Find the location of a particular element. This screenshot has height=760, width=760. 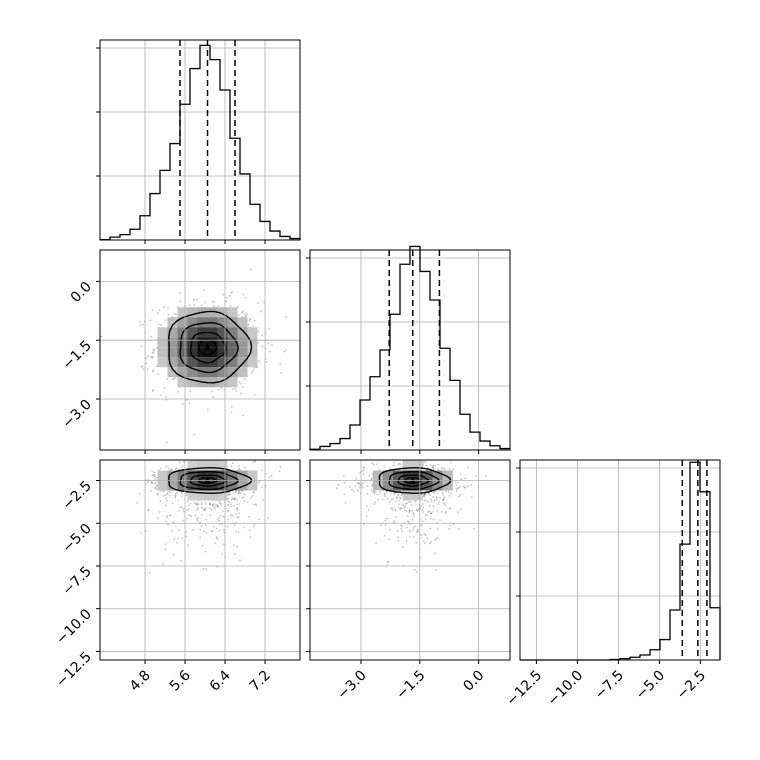

xtick-label-col1-2: 0.0 is located at coordinates (473, 681).